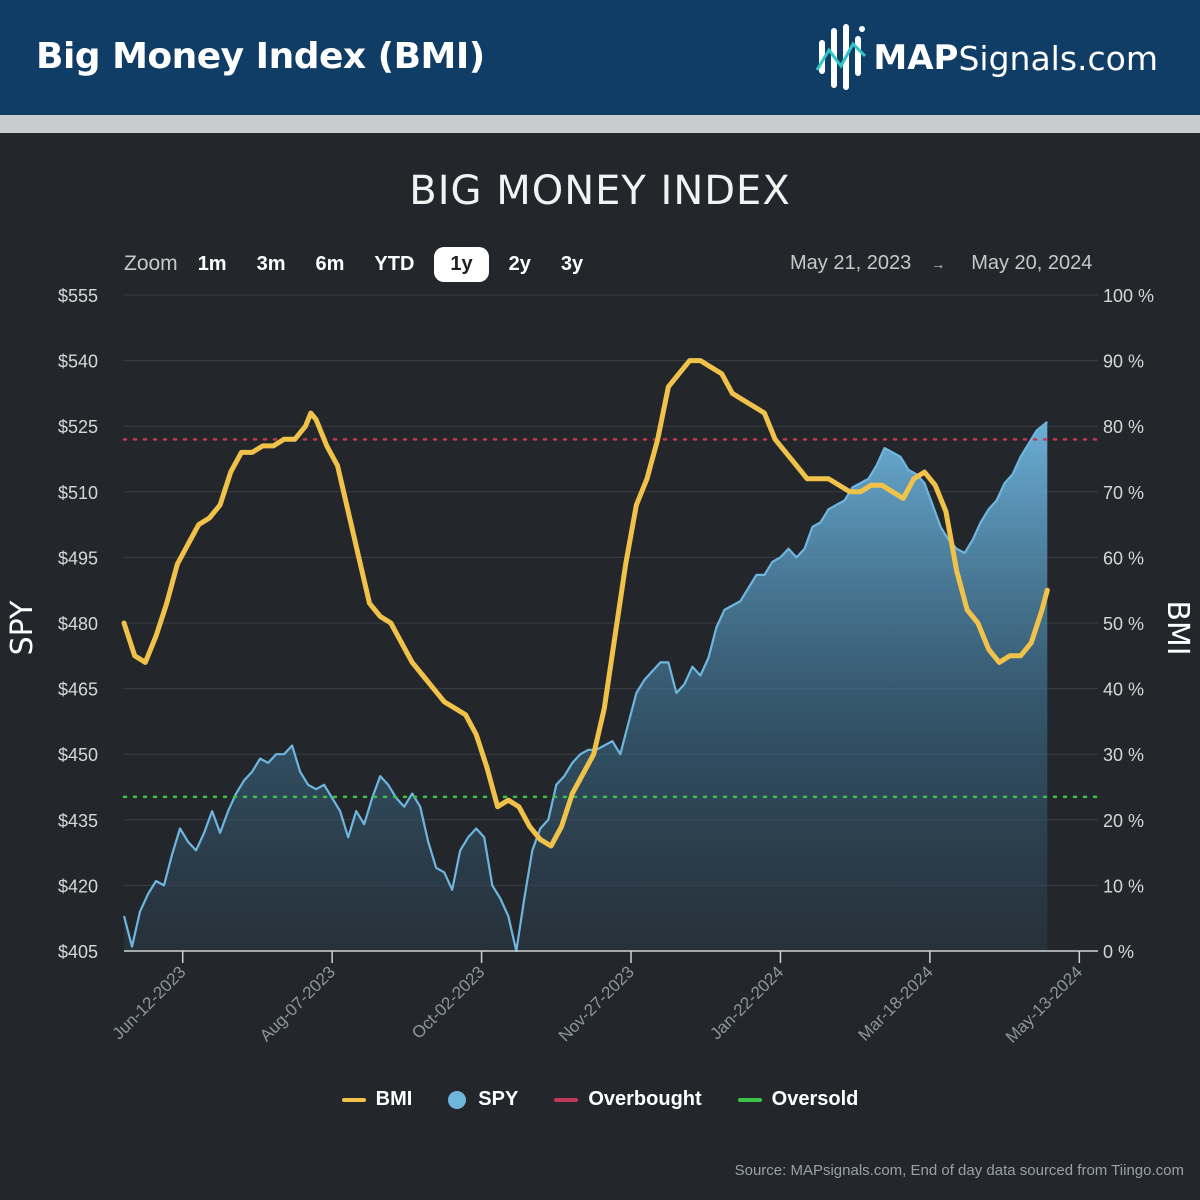 The image size is (1200, 1200). What do you see at coordinates (1177, 627) in the screenshot?
I see `y-axis-right-label: BMI` at bounding box center [1177, 627].